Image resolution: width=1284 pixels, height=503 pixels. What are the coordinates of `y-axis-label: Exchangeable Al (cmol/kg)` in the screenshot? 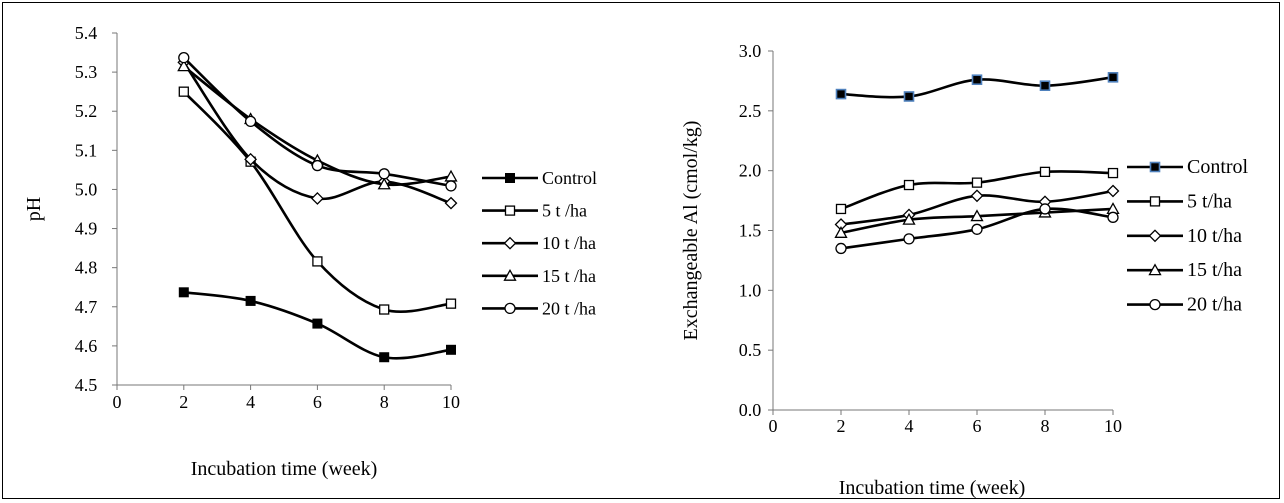 It's located at (691, 231).